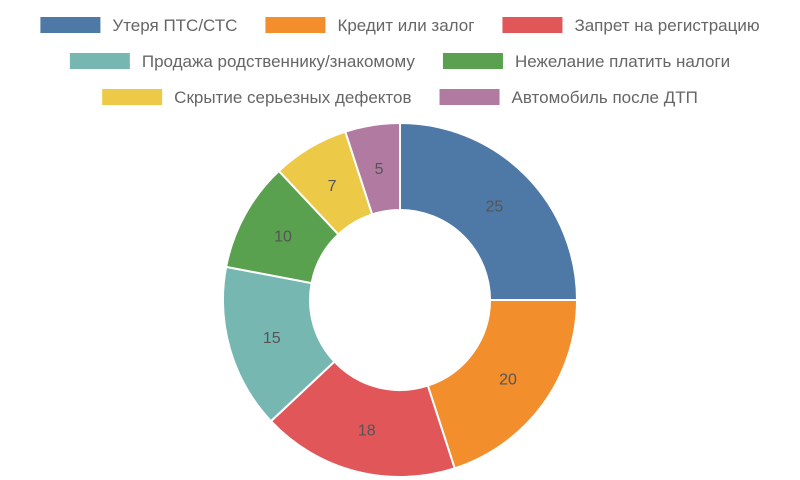 Image resolution: width=800 pixels, height=480 pixels. Describe the element at coordinates (622, 61) in the screenshot. I see `legend-label: Нежелание платить налоги` at that location.